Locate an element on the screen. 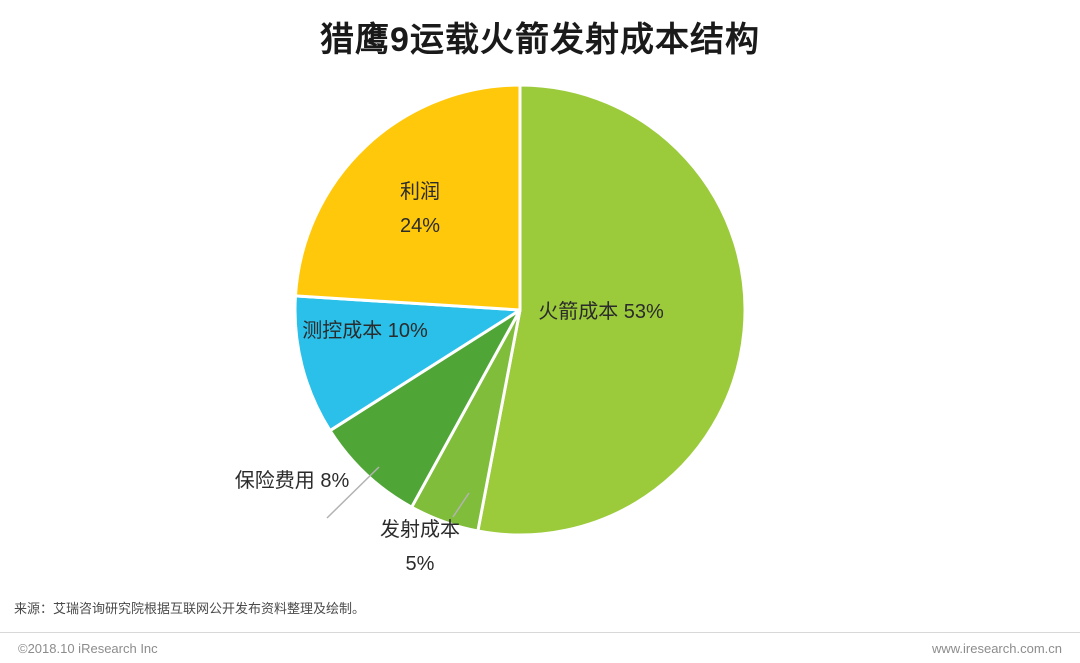 The width and height of the screenshot is (1080, 663). slice-label-launch-value: 5% is located at coordinates (420, 564).